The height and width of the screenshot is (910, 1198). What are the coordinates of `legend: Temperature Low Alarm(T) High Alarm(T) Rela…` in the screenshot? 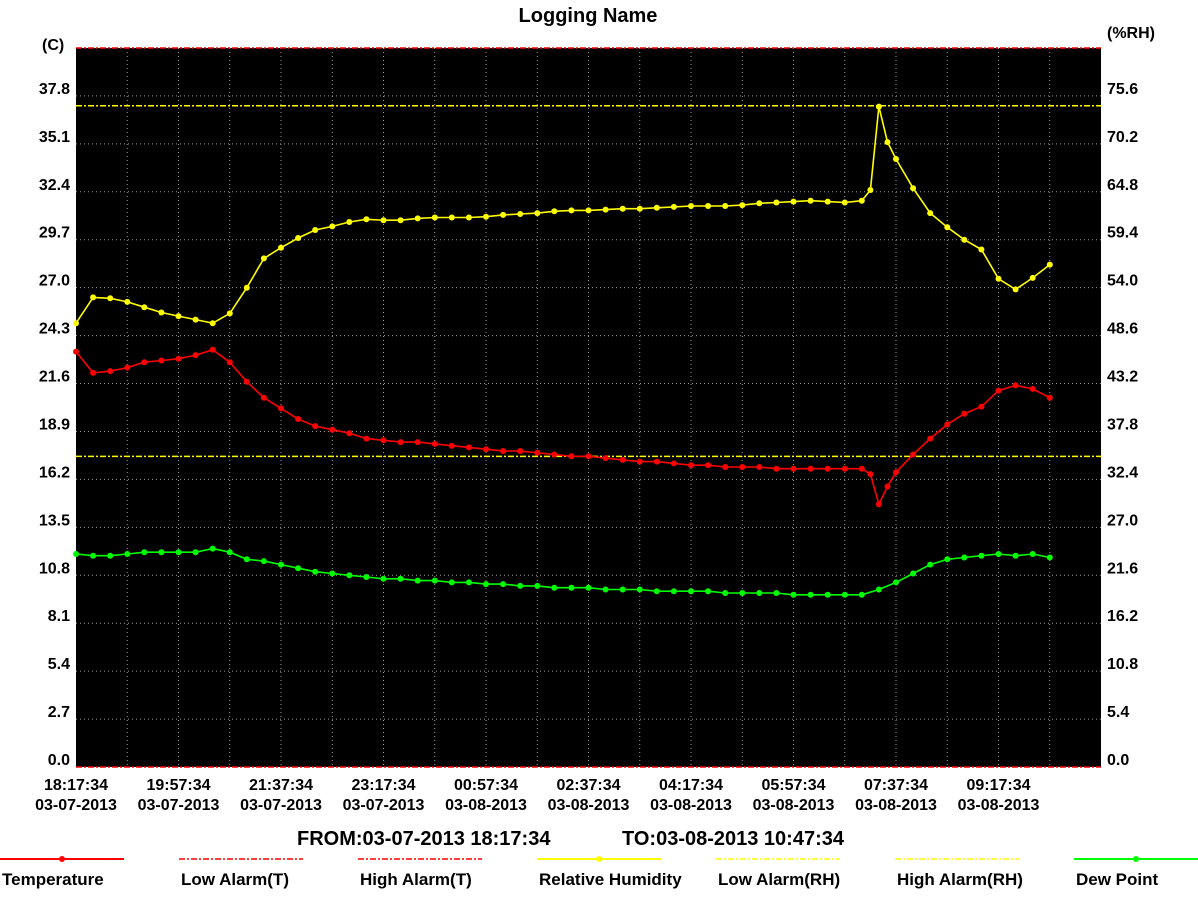 It's located at (599, 872).